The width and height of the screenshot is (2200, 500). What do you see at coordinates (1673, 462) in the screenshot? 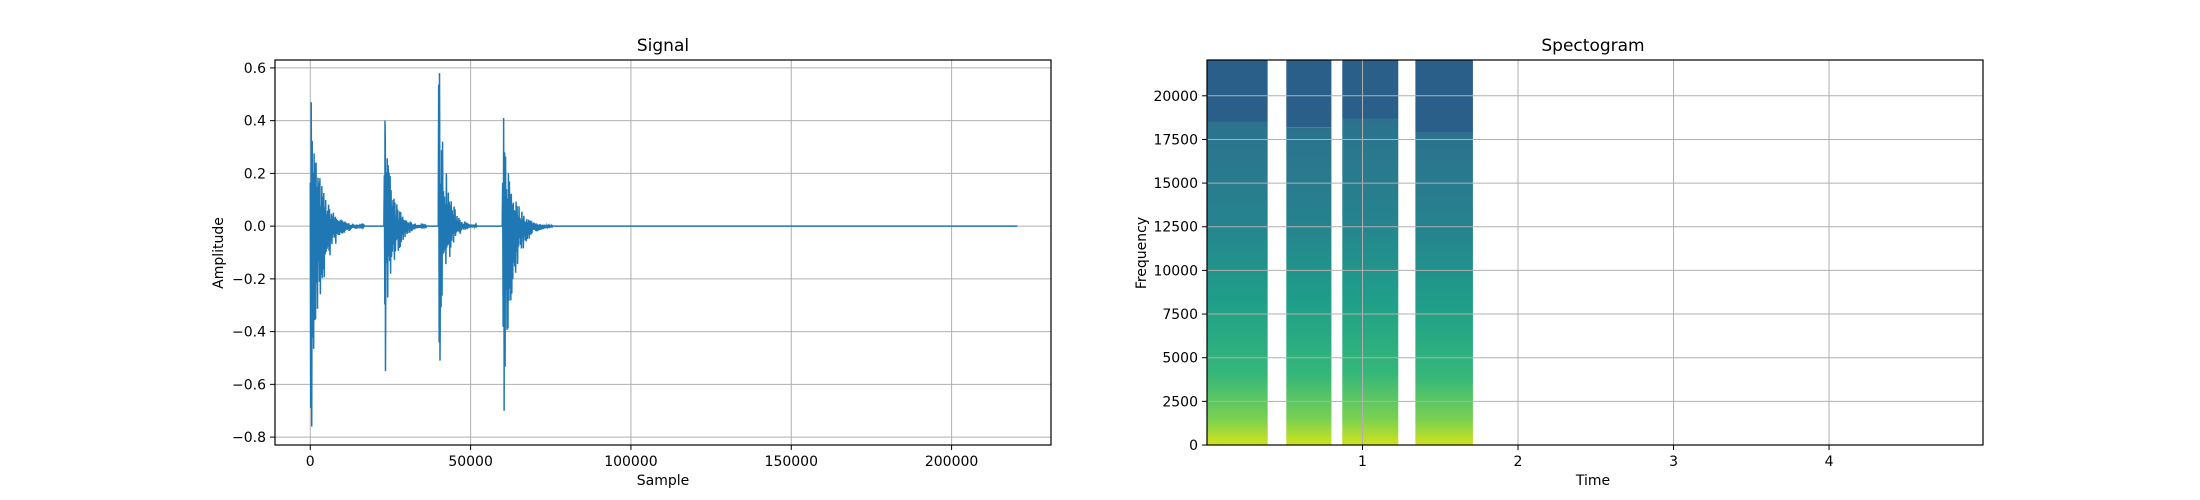
I see `spectrogram-x-tick-label: 3` at bounding box center [1673, 462].